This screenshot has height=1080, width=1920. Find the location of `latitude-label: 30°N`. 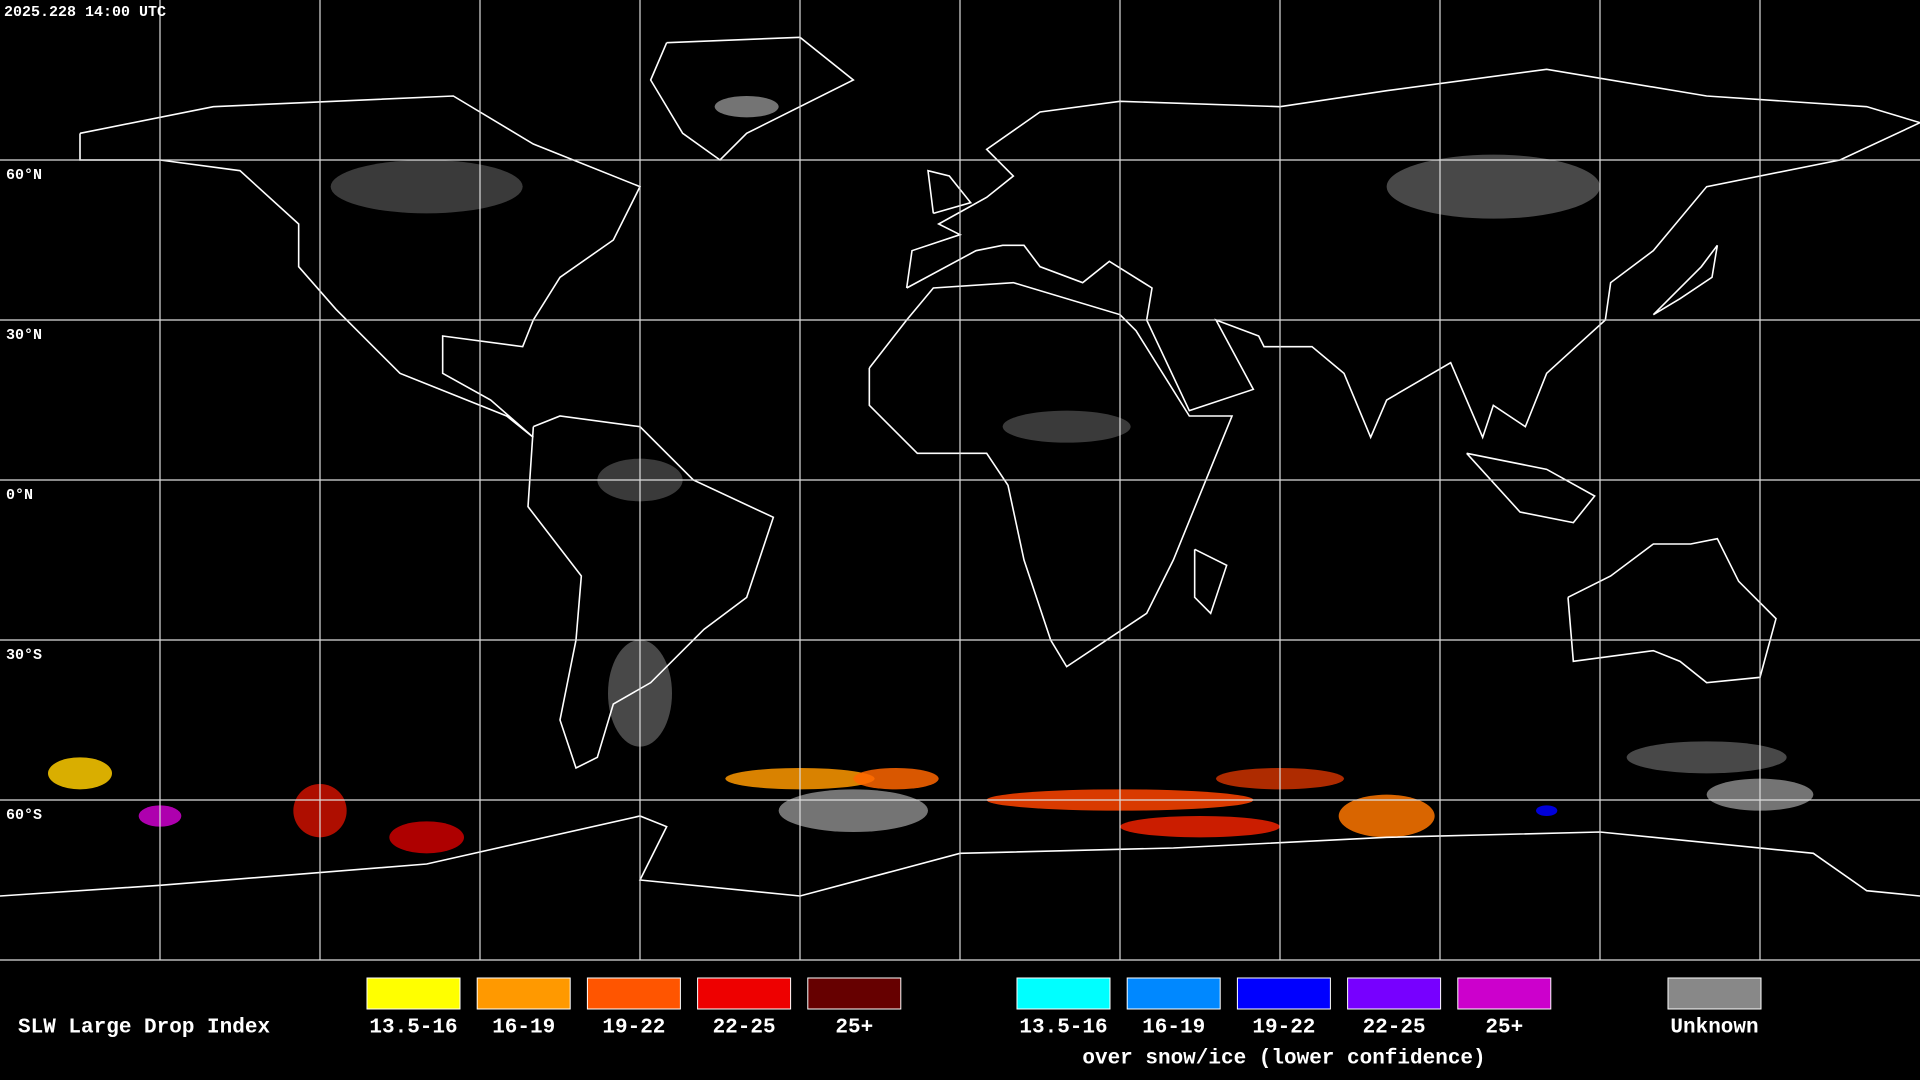

latitude-label: 30°N is located at coordinates (24, 335).